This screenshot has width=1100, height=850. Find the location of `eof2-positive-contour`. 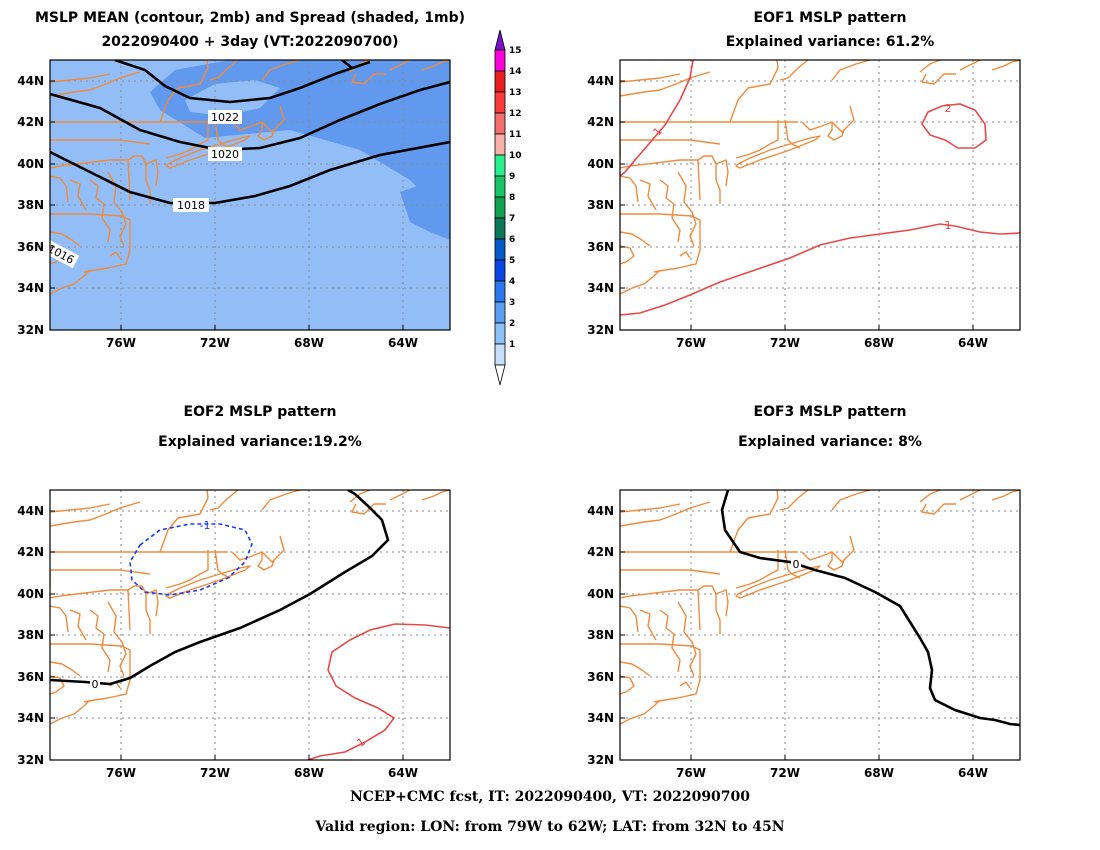

eof2-positive-contour is located at coordinates (378, 691).